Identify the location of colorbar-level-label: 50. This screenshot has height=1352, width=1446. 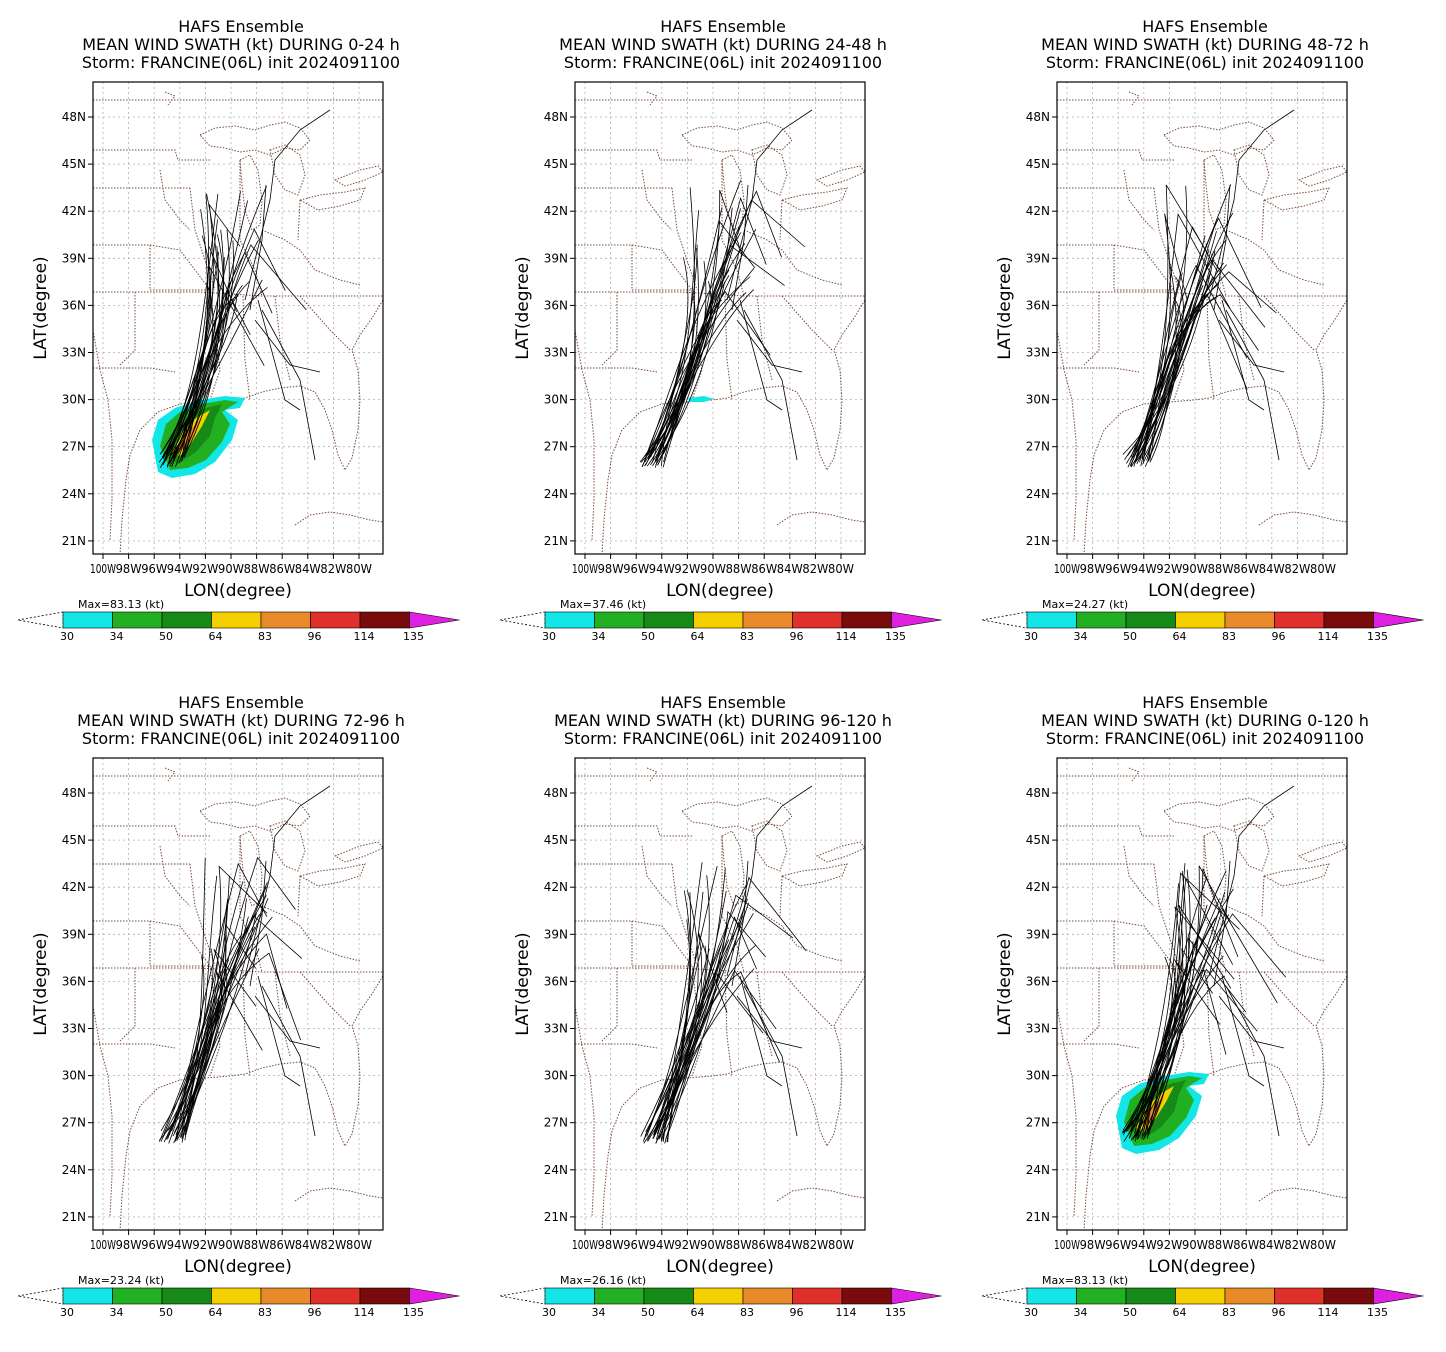
(648, 1312).